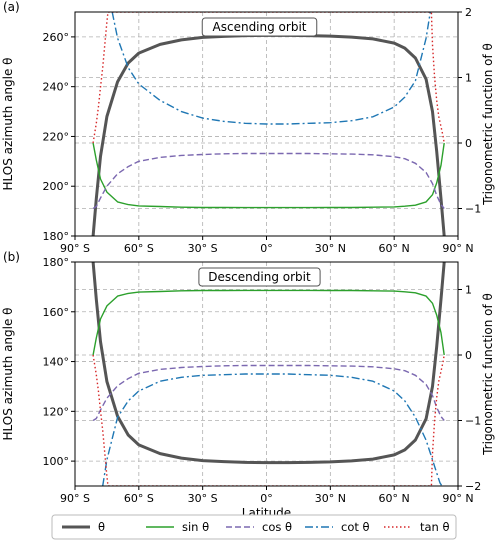 This screenshot has width=500, height=545. I want to click on legend-label: sin θ, so click(195, 527).